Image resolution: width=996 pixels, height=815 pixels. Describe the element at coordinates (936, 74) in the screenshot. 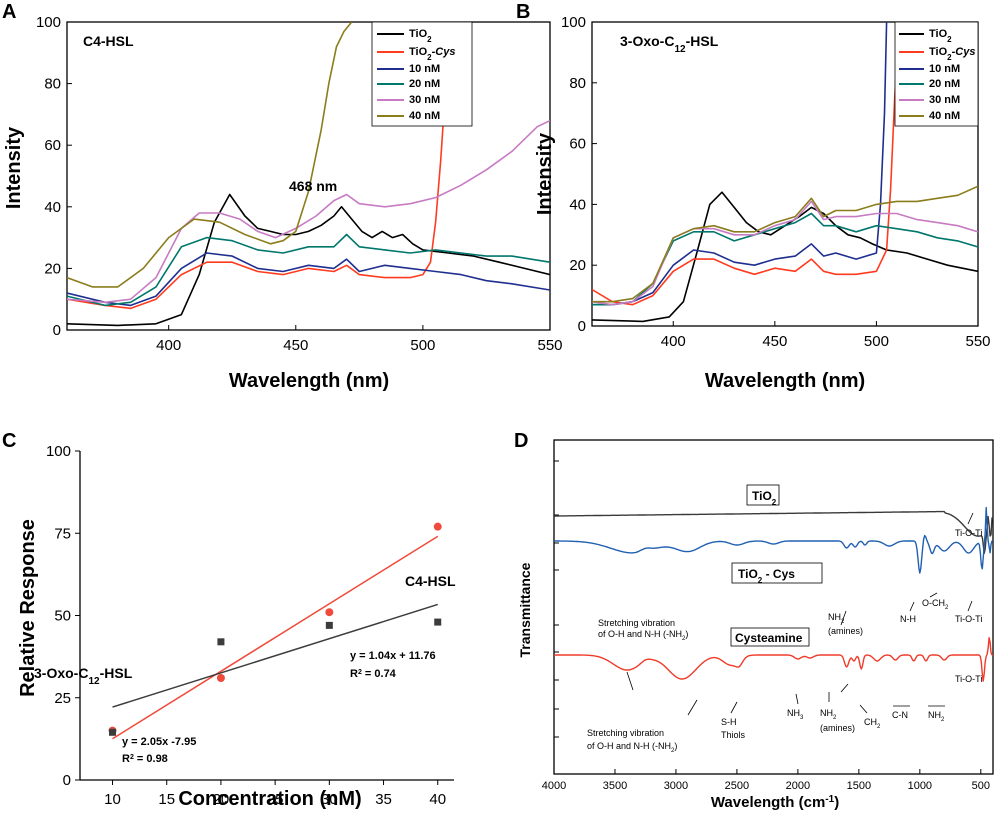

I see `panel-b-legend: TiO2 TiO2-Cys 10 nM 20 nM 30 nM 40 nM` at that location.